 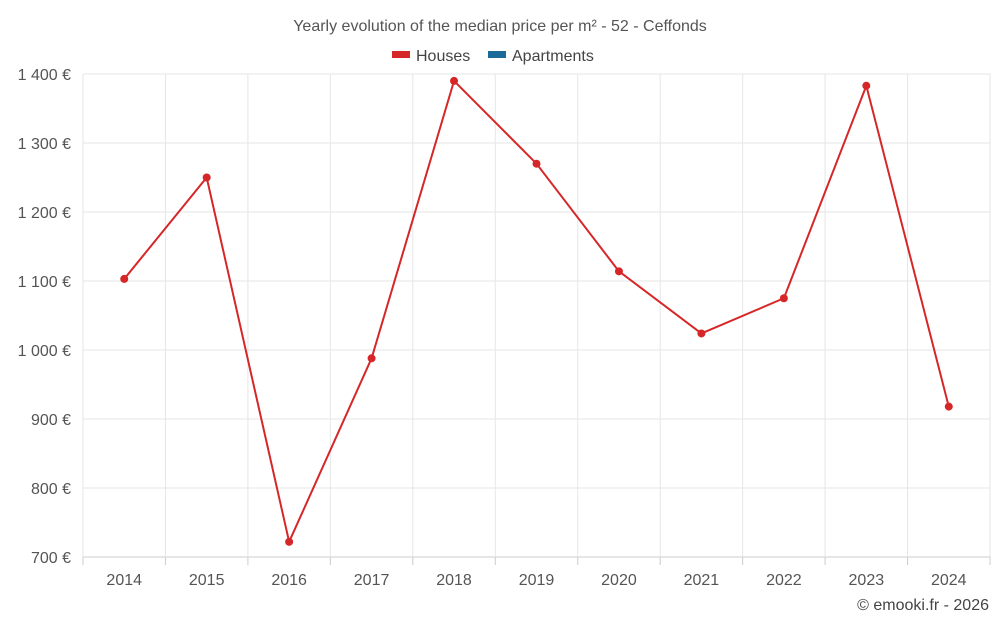 What do you see at coordinates (51, 420) in the screenshot?
I see `y-tick-label: 900 €` at bounding box center [51, 420].